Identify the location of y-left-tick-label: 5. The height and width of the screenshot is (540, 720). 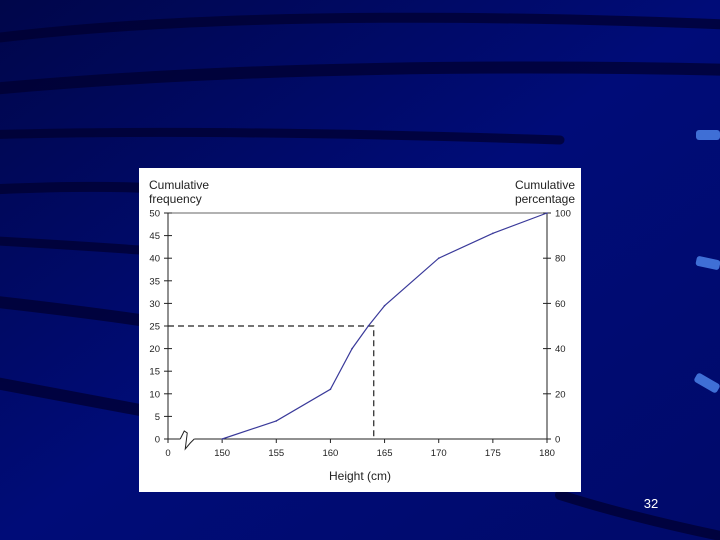
(157, 417).